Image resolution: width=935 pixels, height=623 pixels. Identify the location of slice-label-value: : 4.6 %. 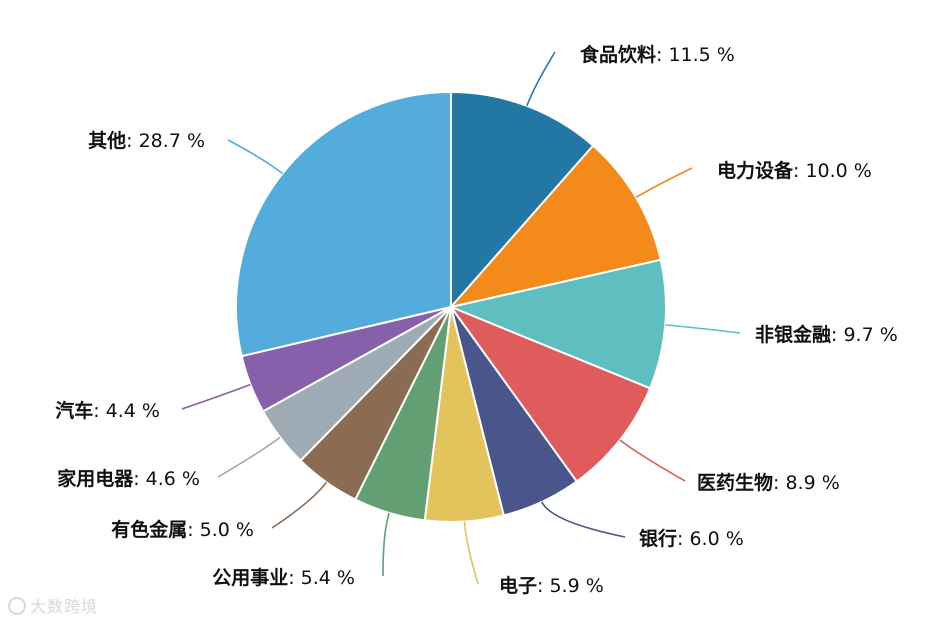
(166, 479).